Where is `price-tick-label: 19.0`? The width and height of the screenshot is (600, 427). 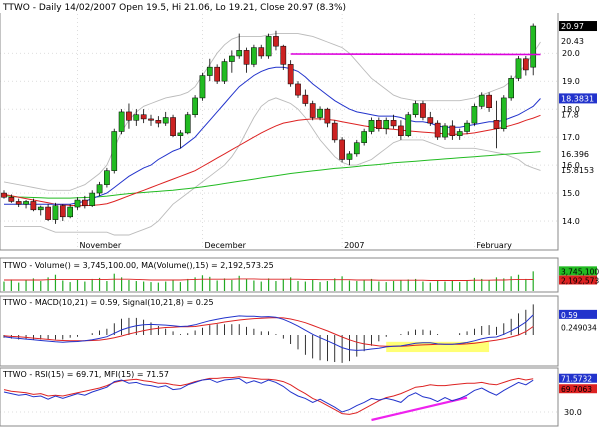
price-tick-label: 19.0 is located at coordinates (571, 81).